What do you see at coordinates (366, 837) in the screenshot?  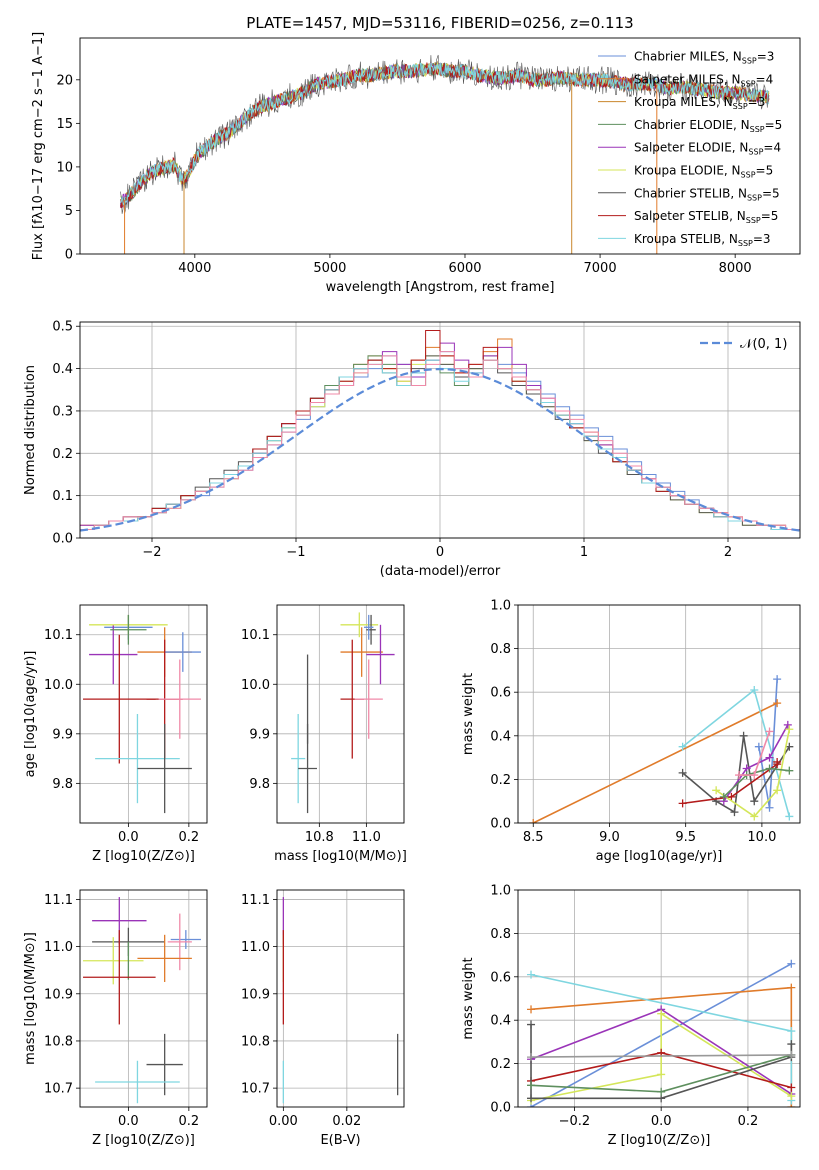 I see `age-vs-mass-xtick-label: 11.0` at bounding box center [366, 837].